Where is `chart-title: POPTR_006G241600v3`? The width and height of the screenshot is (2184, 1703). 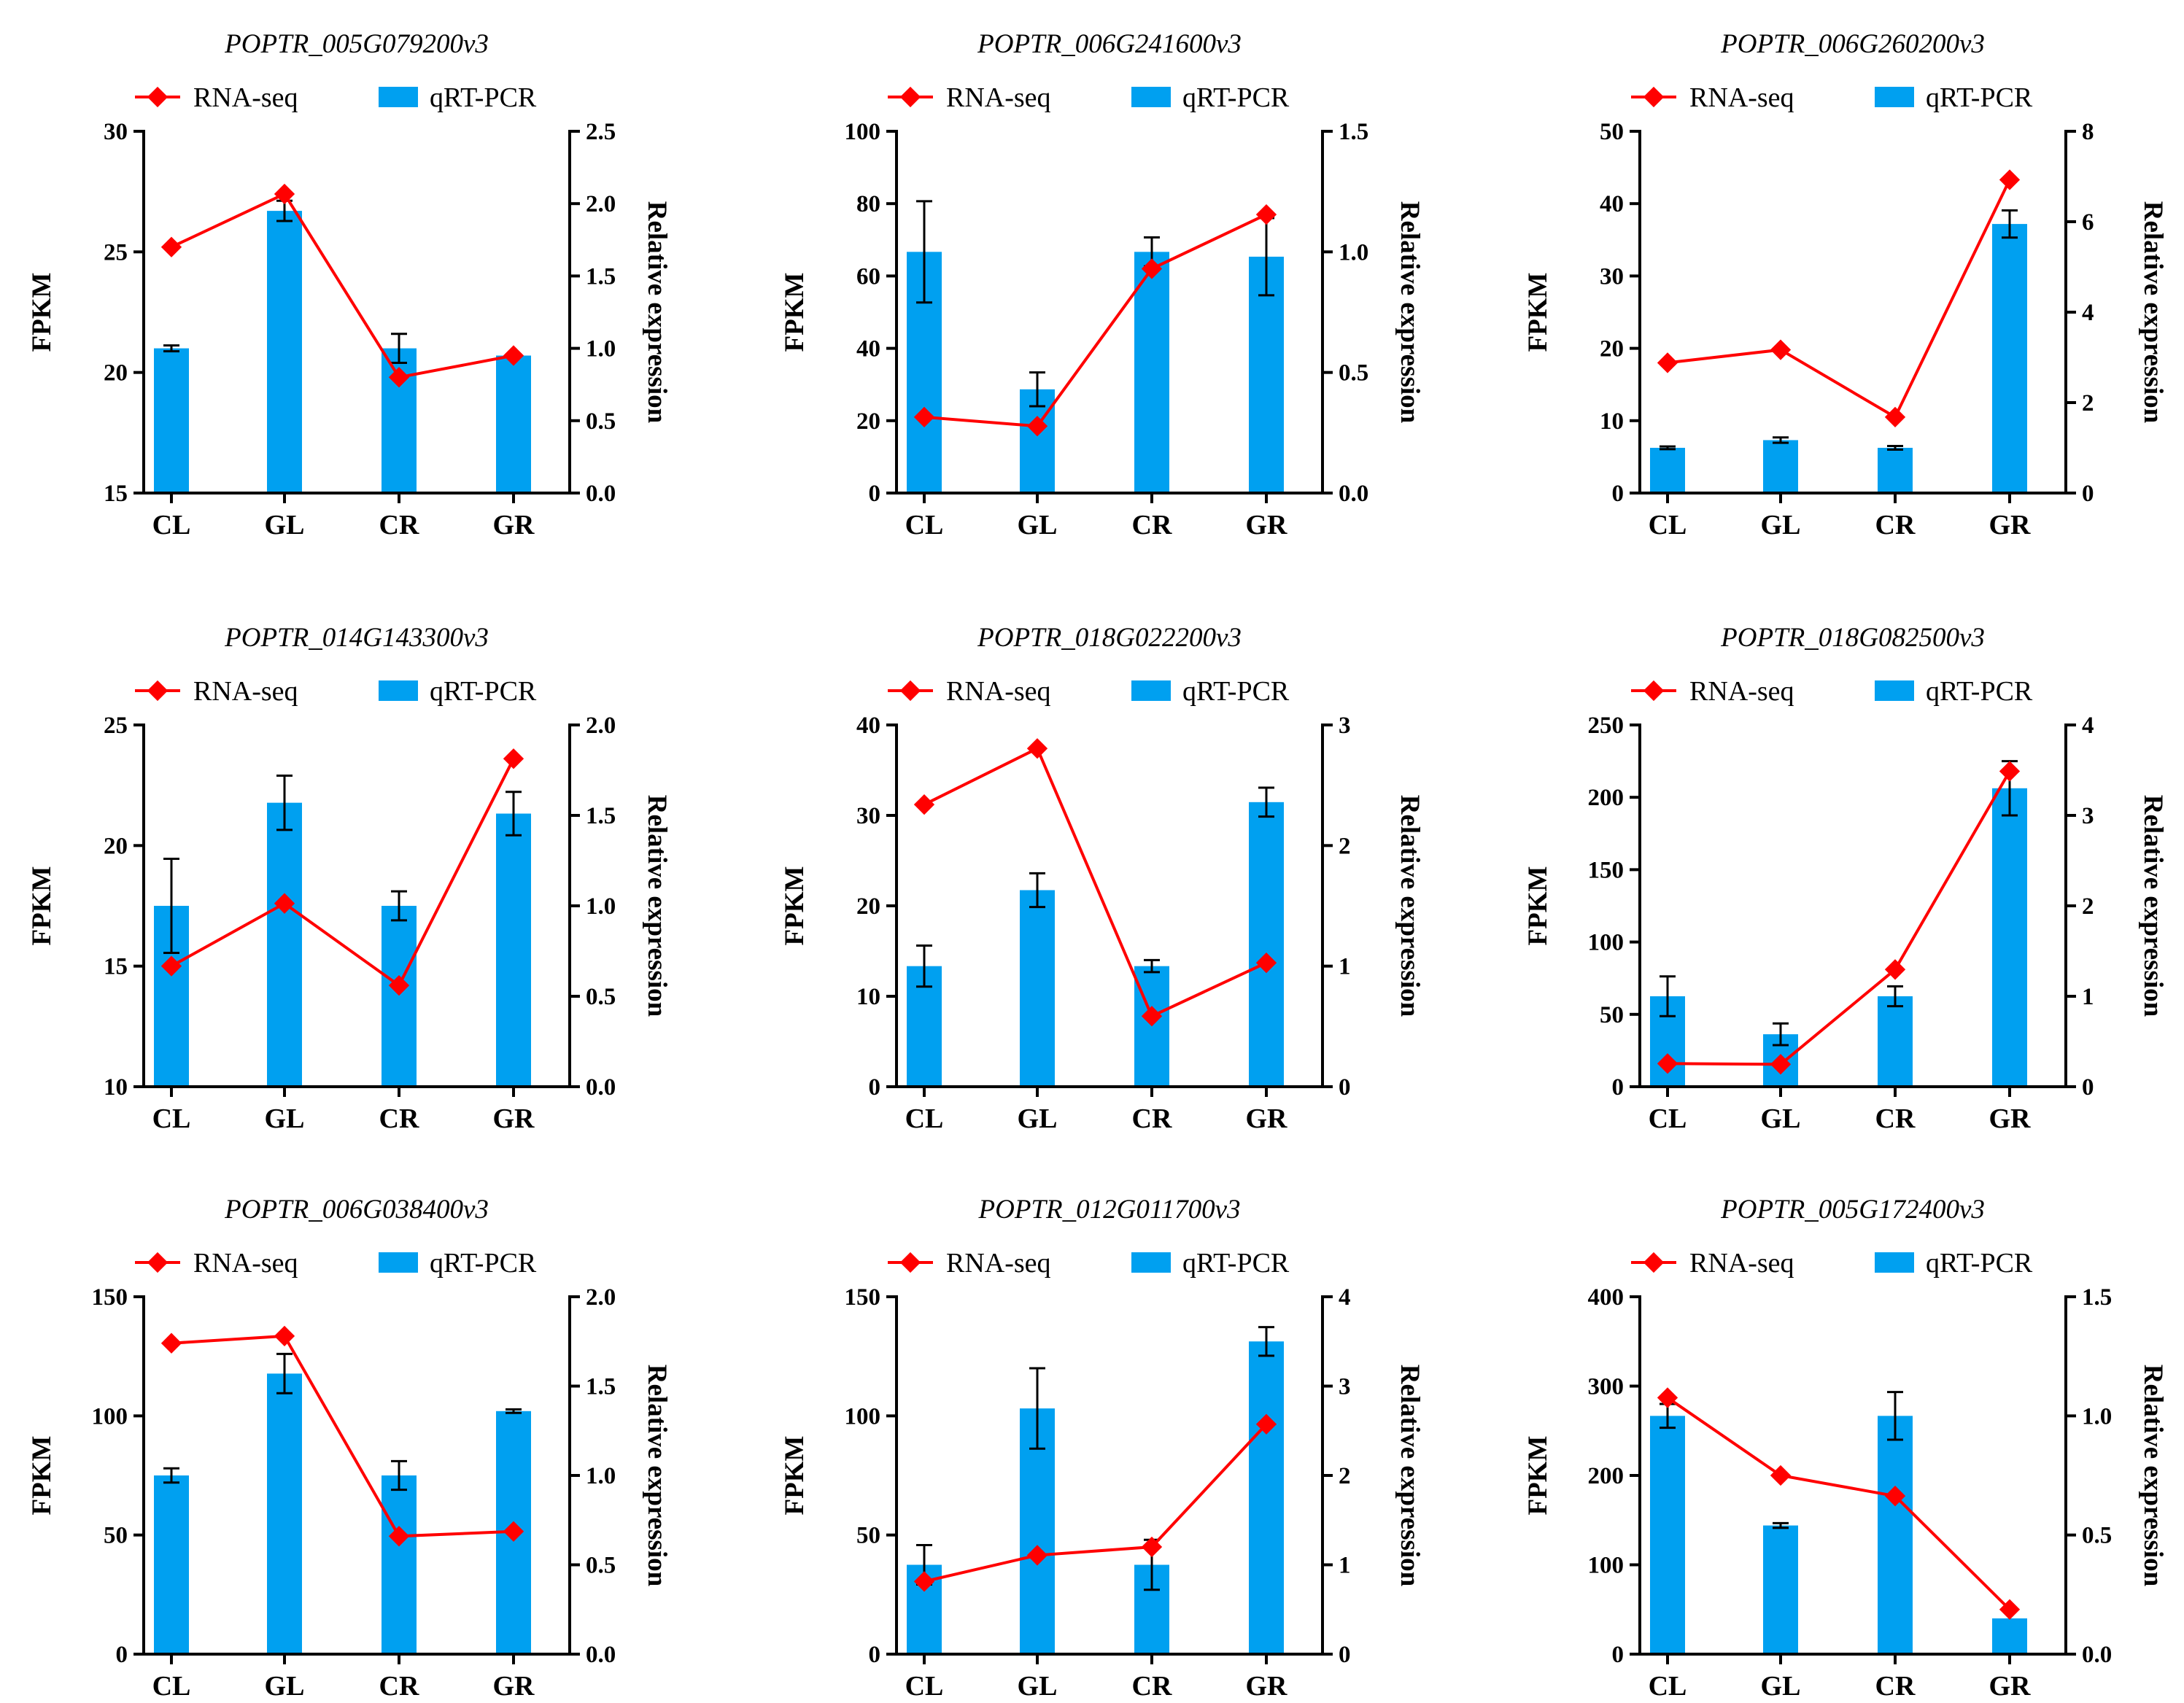 chart-title: POPTR_006G241600v3 is located at coordinates (1109, 44).